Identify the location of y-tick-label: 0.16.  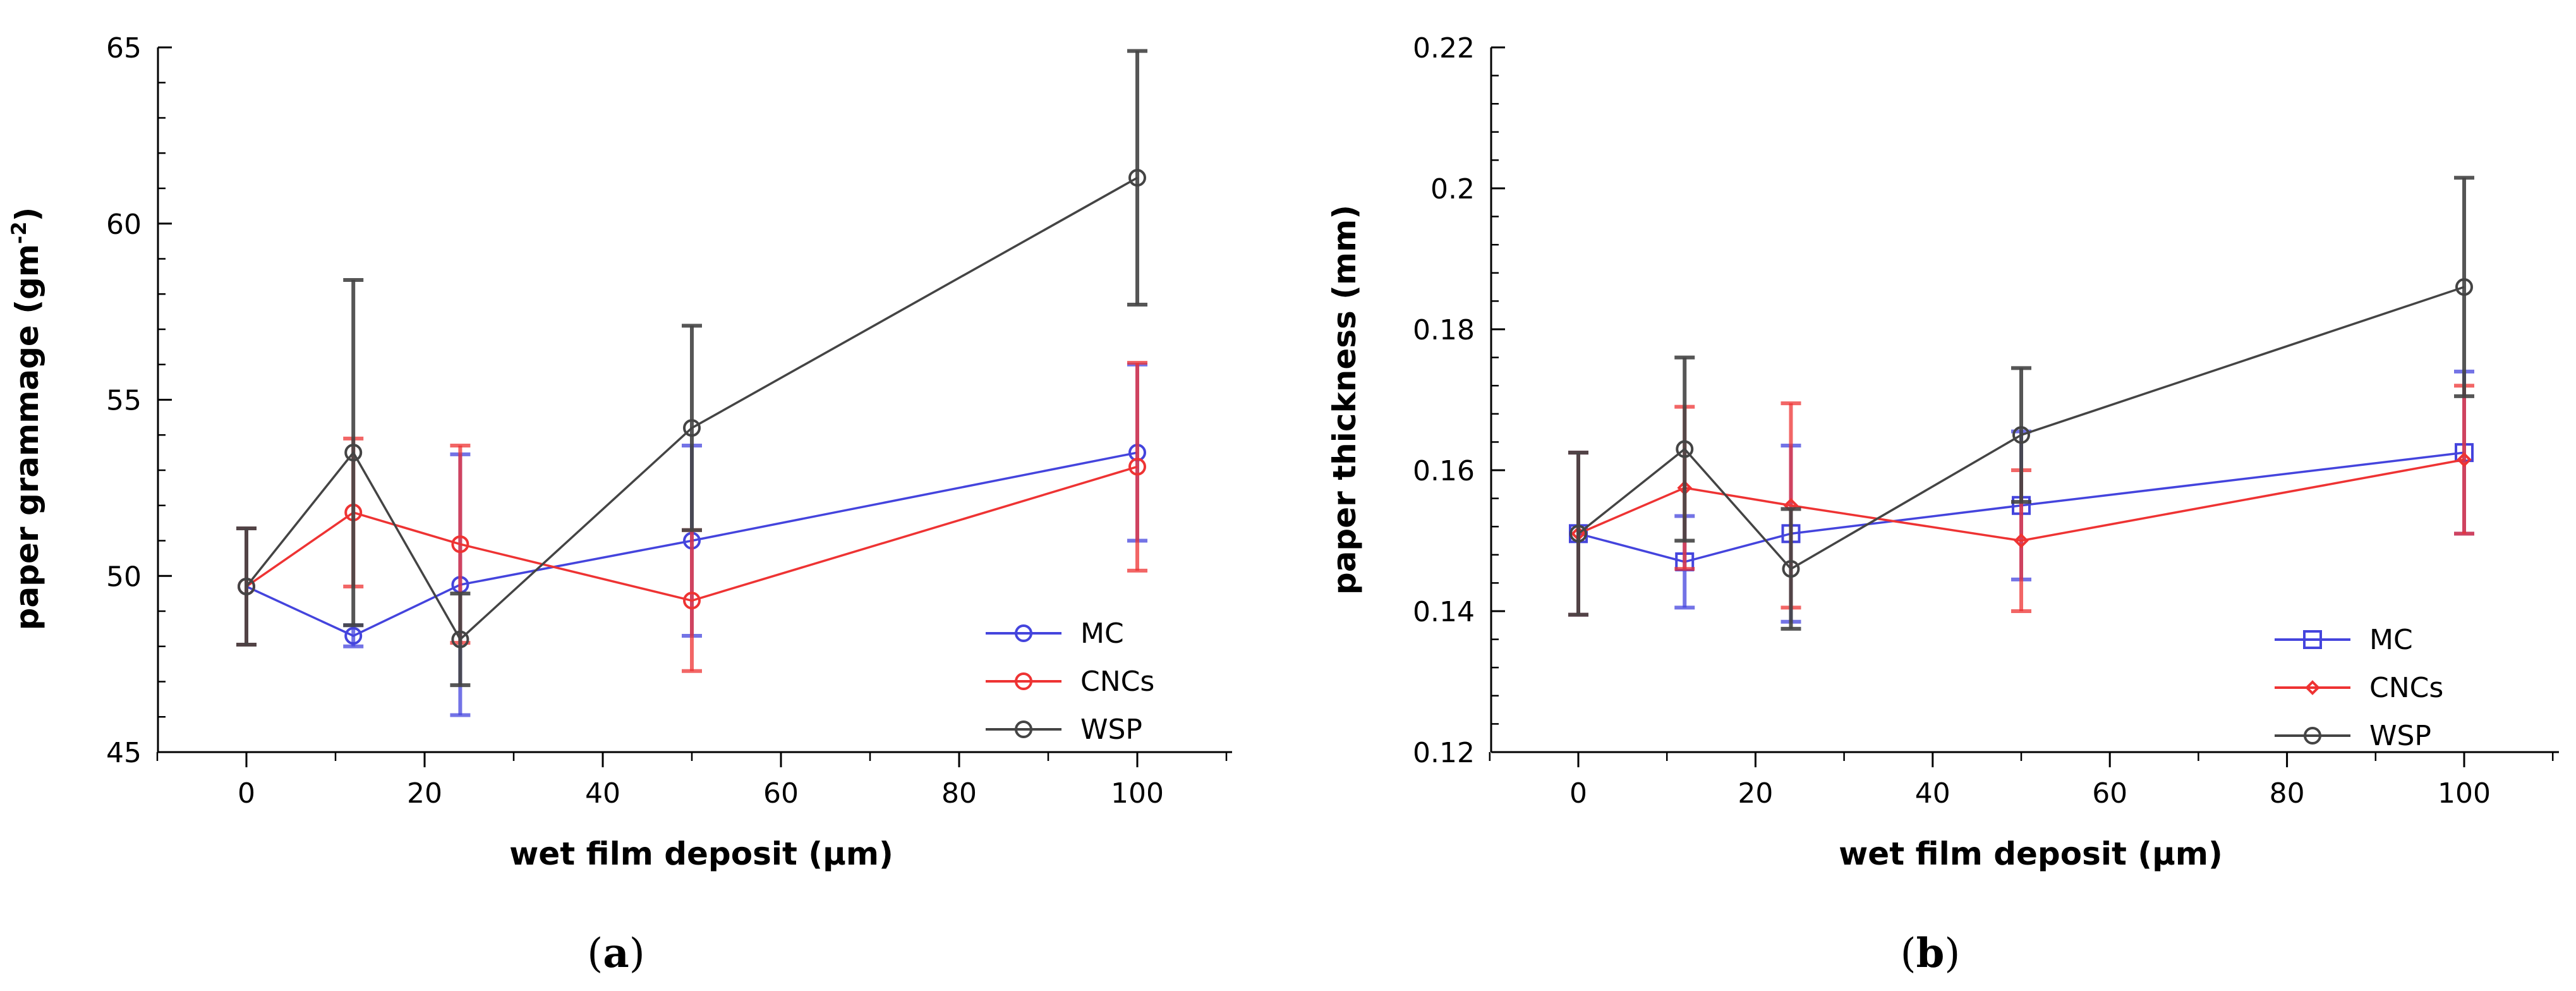
(1444, 471).